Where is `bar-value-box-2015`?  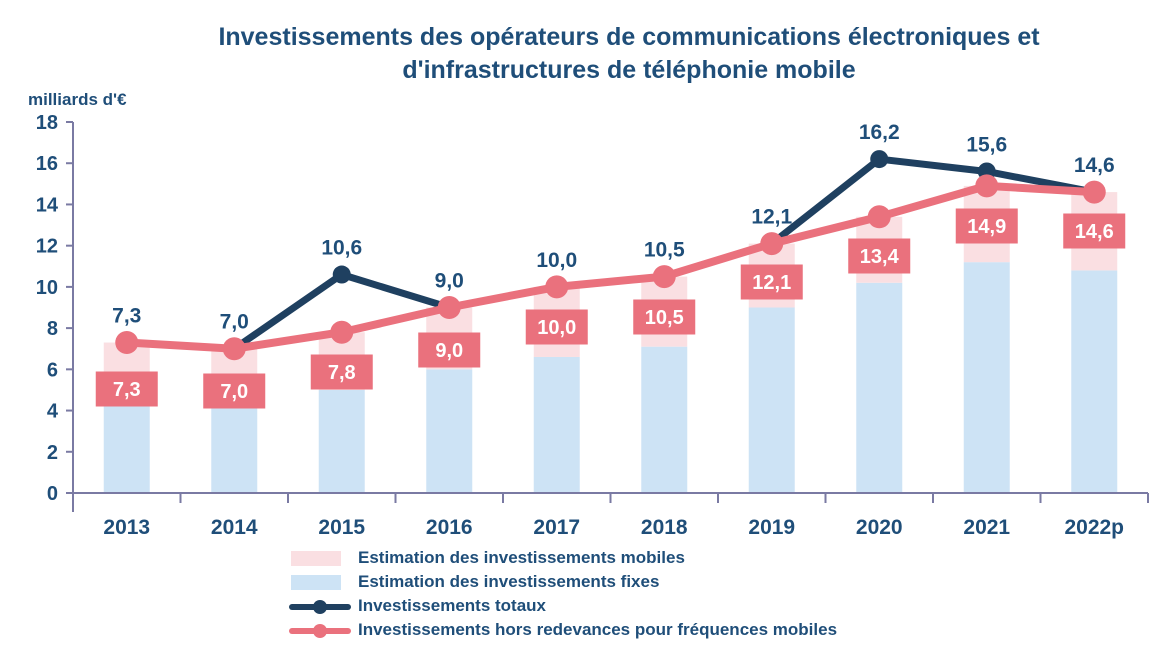
bar-value-box-2015 is located at coordinates (341, 372).